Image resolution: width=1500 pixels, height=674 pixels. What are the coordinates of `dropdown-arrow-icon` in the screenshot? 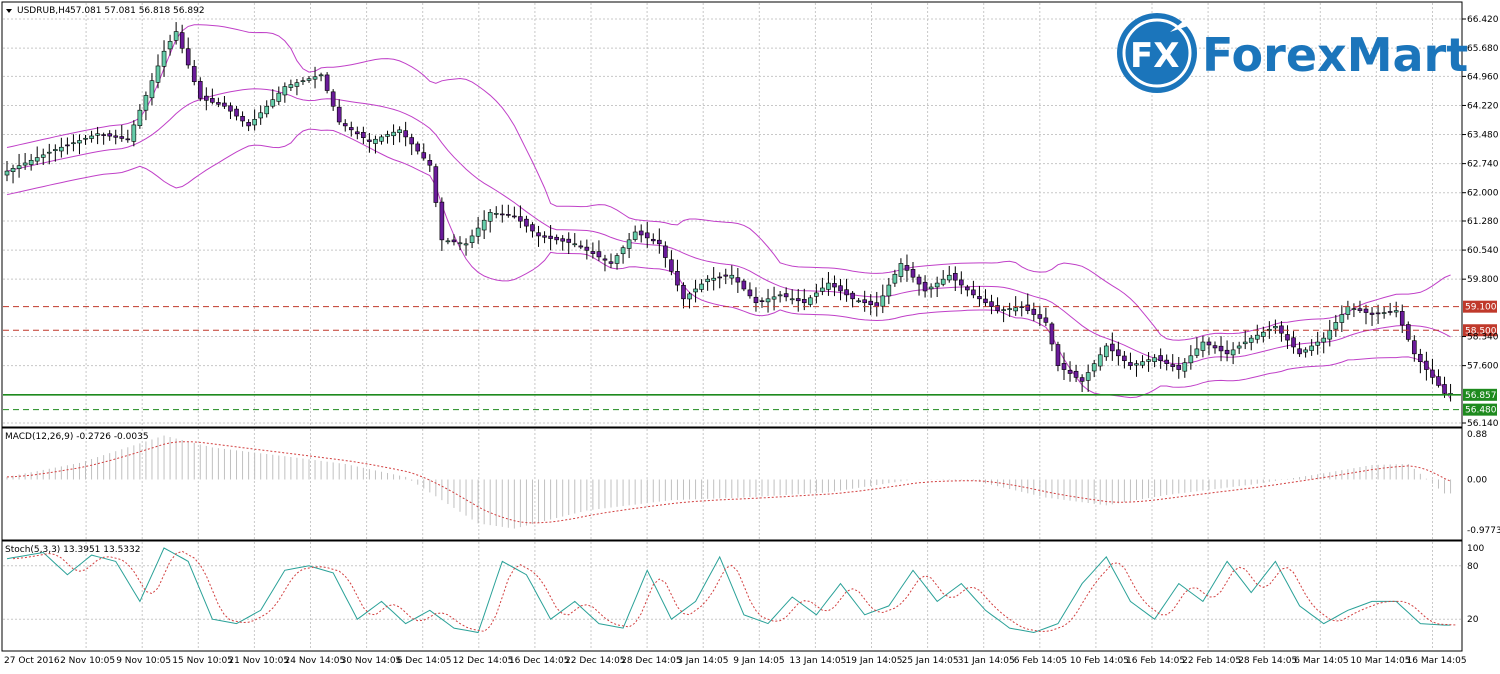 It's located at (9, 11).